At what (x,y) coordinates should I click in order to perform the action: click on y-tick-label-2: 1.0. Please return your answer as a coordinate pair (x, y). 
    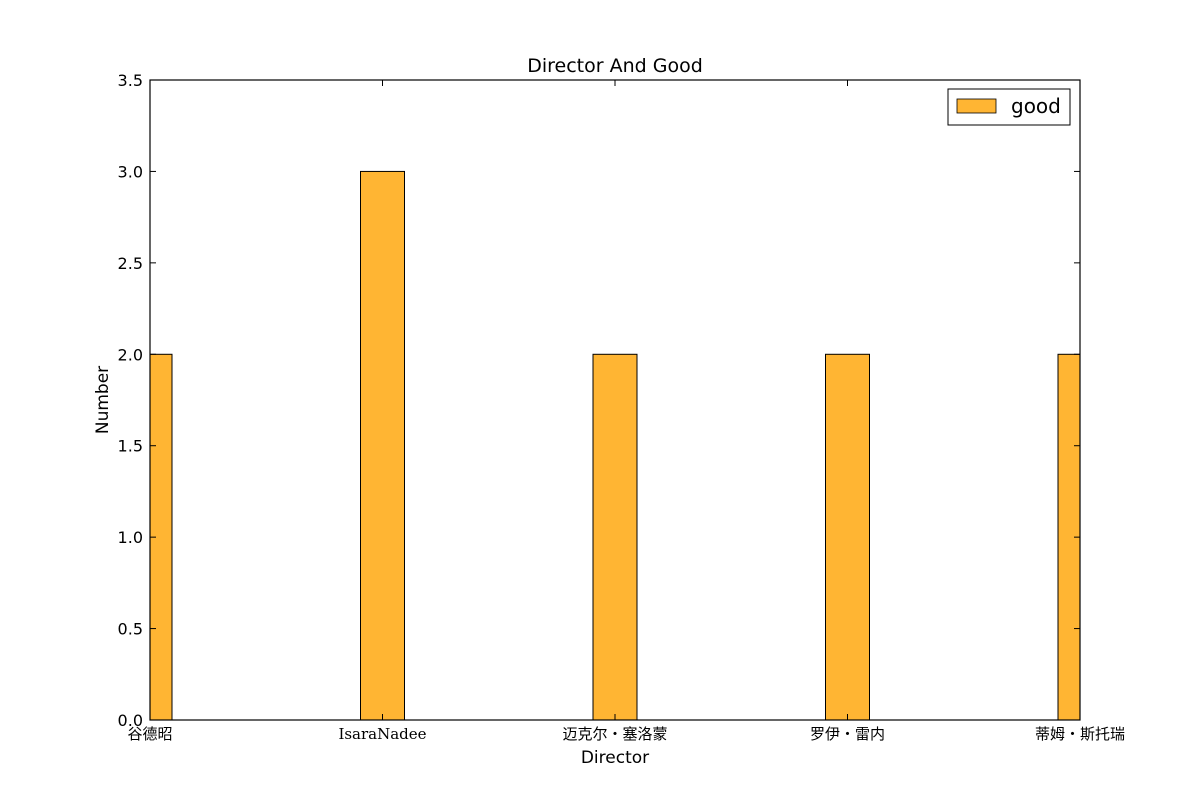
    Looking at the image, I should click on (130, 537).